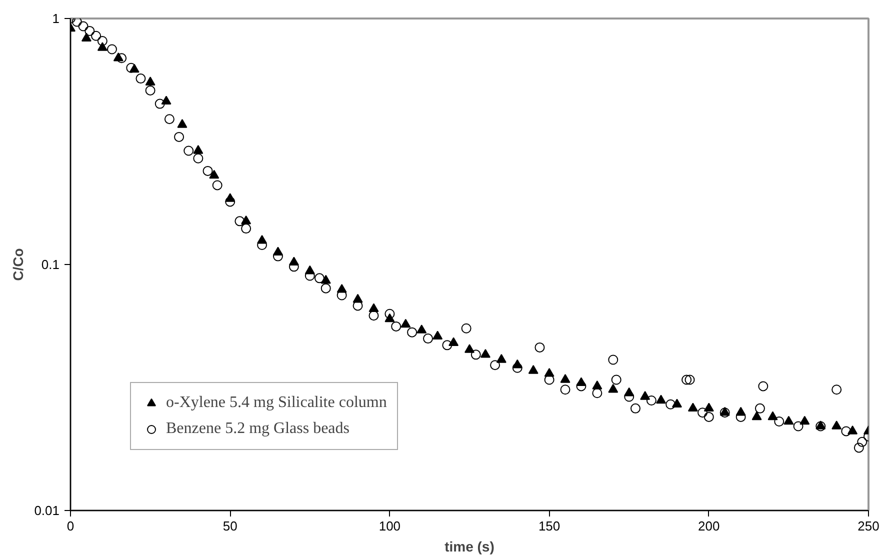  Describe the element at coordinates (869, 526) in the screenshot. I see `x-tick-label: 250` at that location.